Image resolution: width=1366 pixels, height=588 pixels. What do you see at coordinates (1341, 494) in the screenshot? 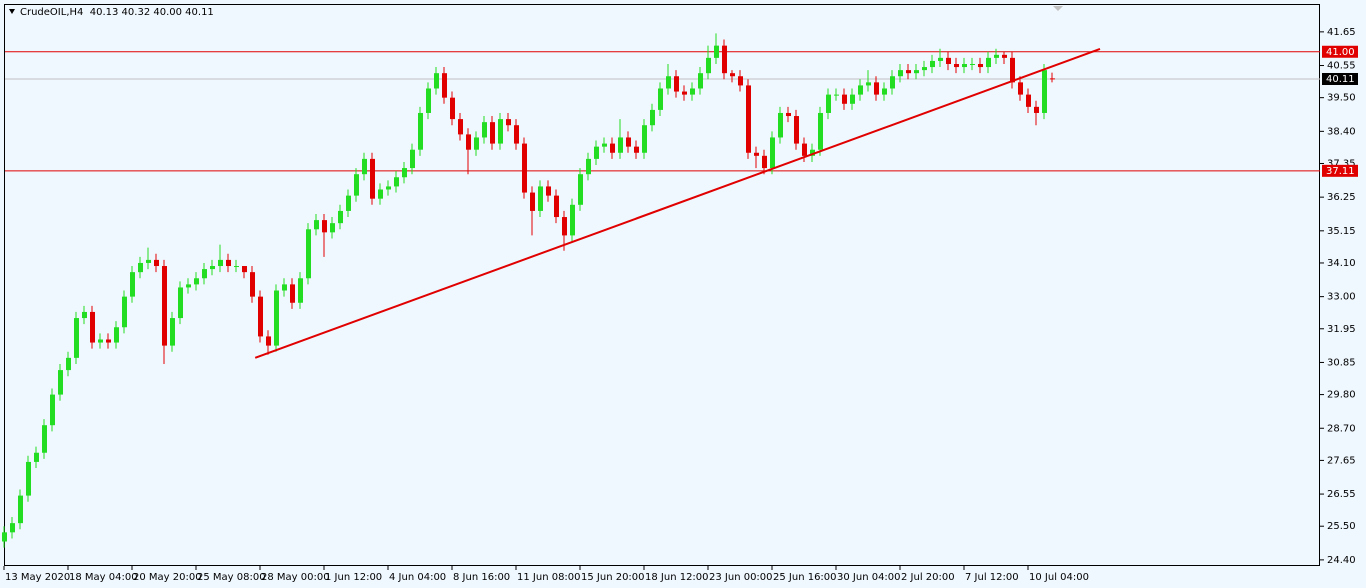
I see `y-tick-label: 26.55` at bounding box center [1341, 494].